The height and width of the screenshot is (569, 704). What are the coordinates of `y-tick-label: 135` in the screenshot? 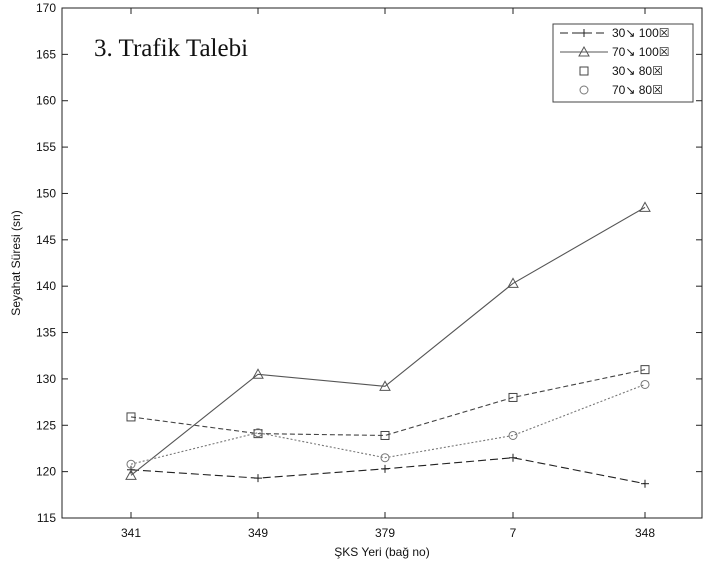 It's located at (46, 333).